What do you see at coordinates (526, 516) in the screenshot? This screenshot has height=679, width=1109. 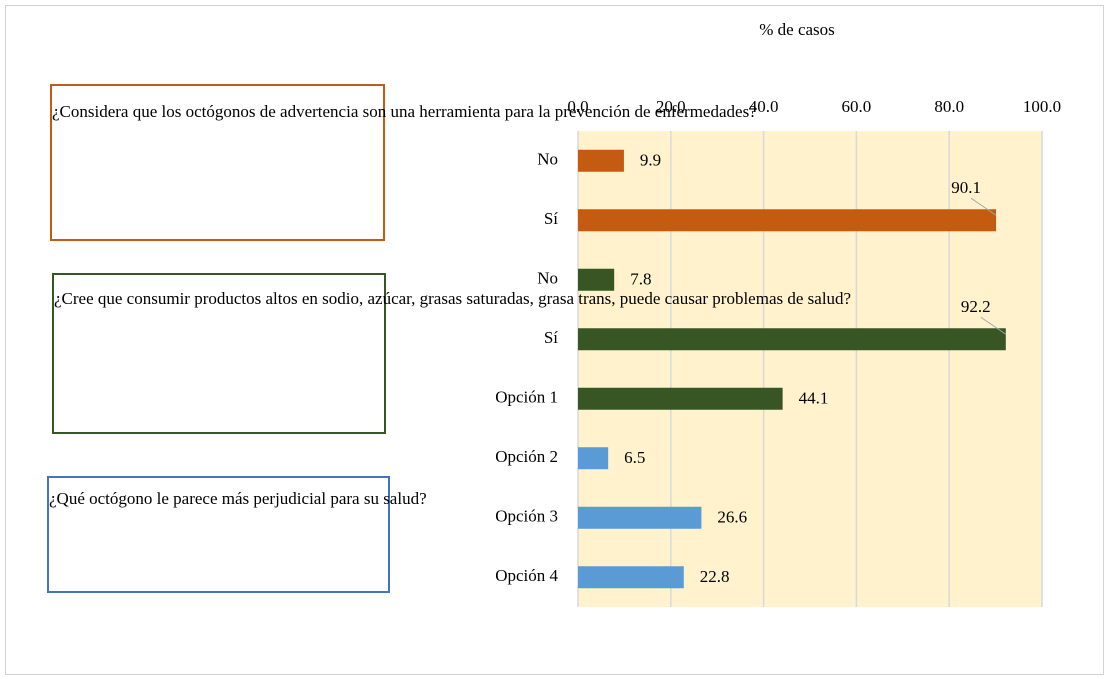 I see `y-tick-label: Opción 3` at bounding box center [526, 516].